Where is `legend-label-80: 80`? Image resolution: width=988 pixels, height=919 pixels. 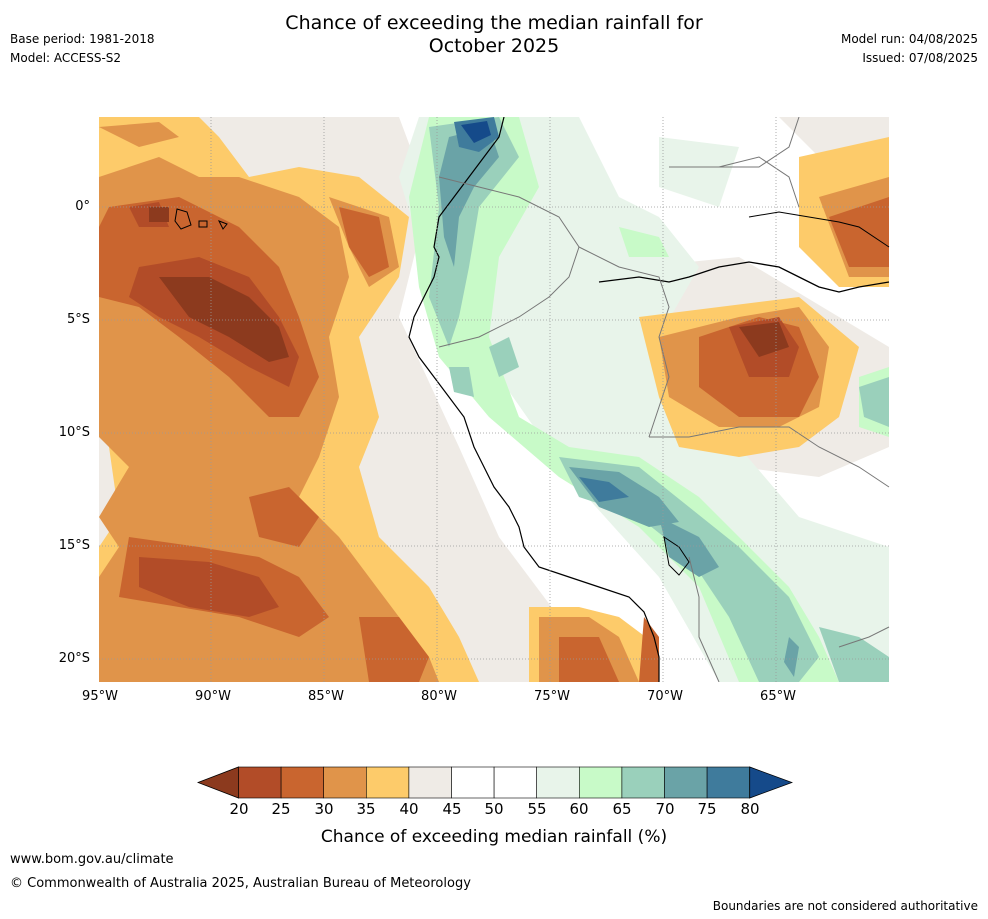 legend-label-80: 80 is located at coordinates (750, 809).